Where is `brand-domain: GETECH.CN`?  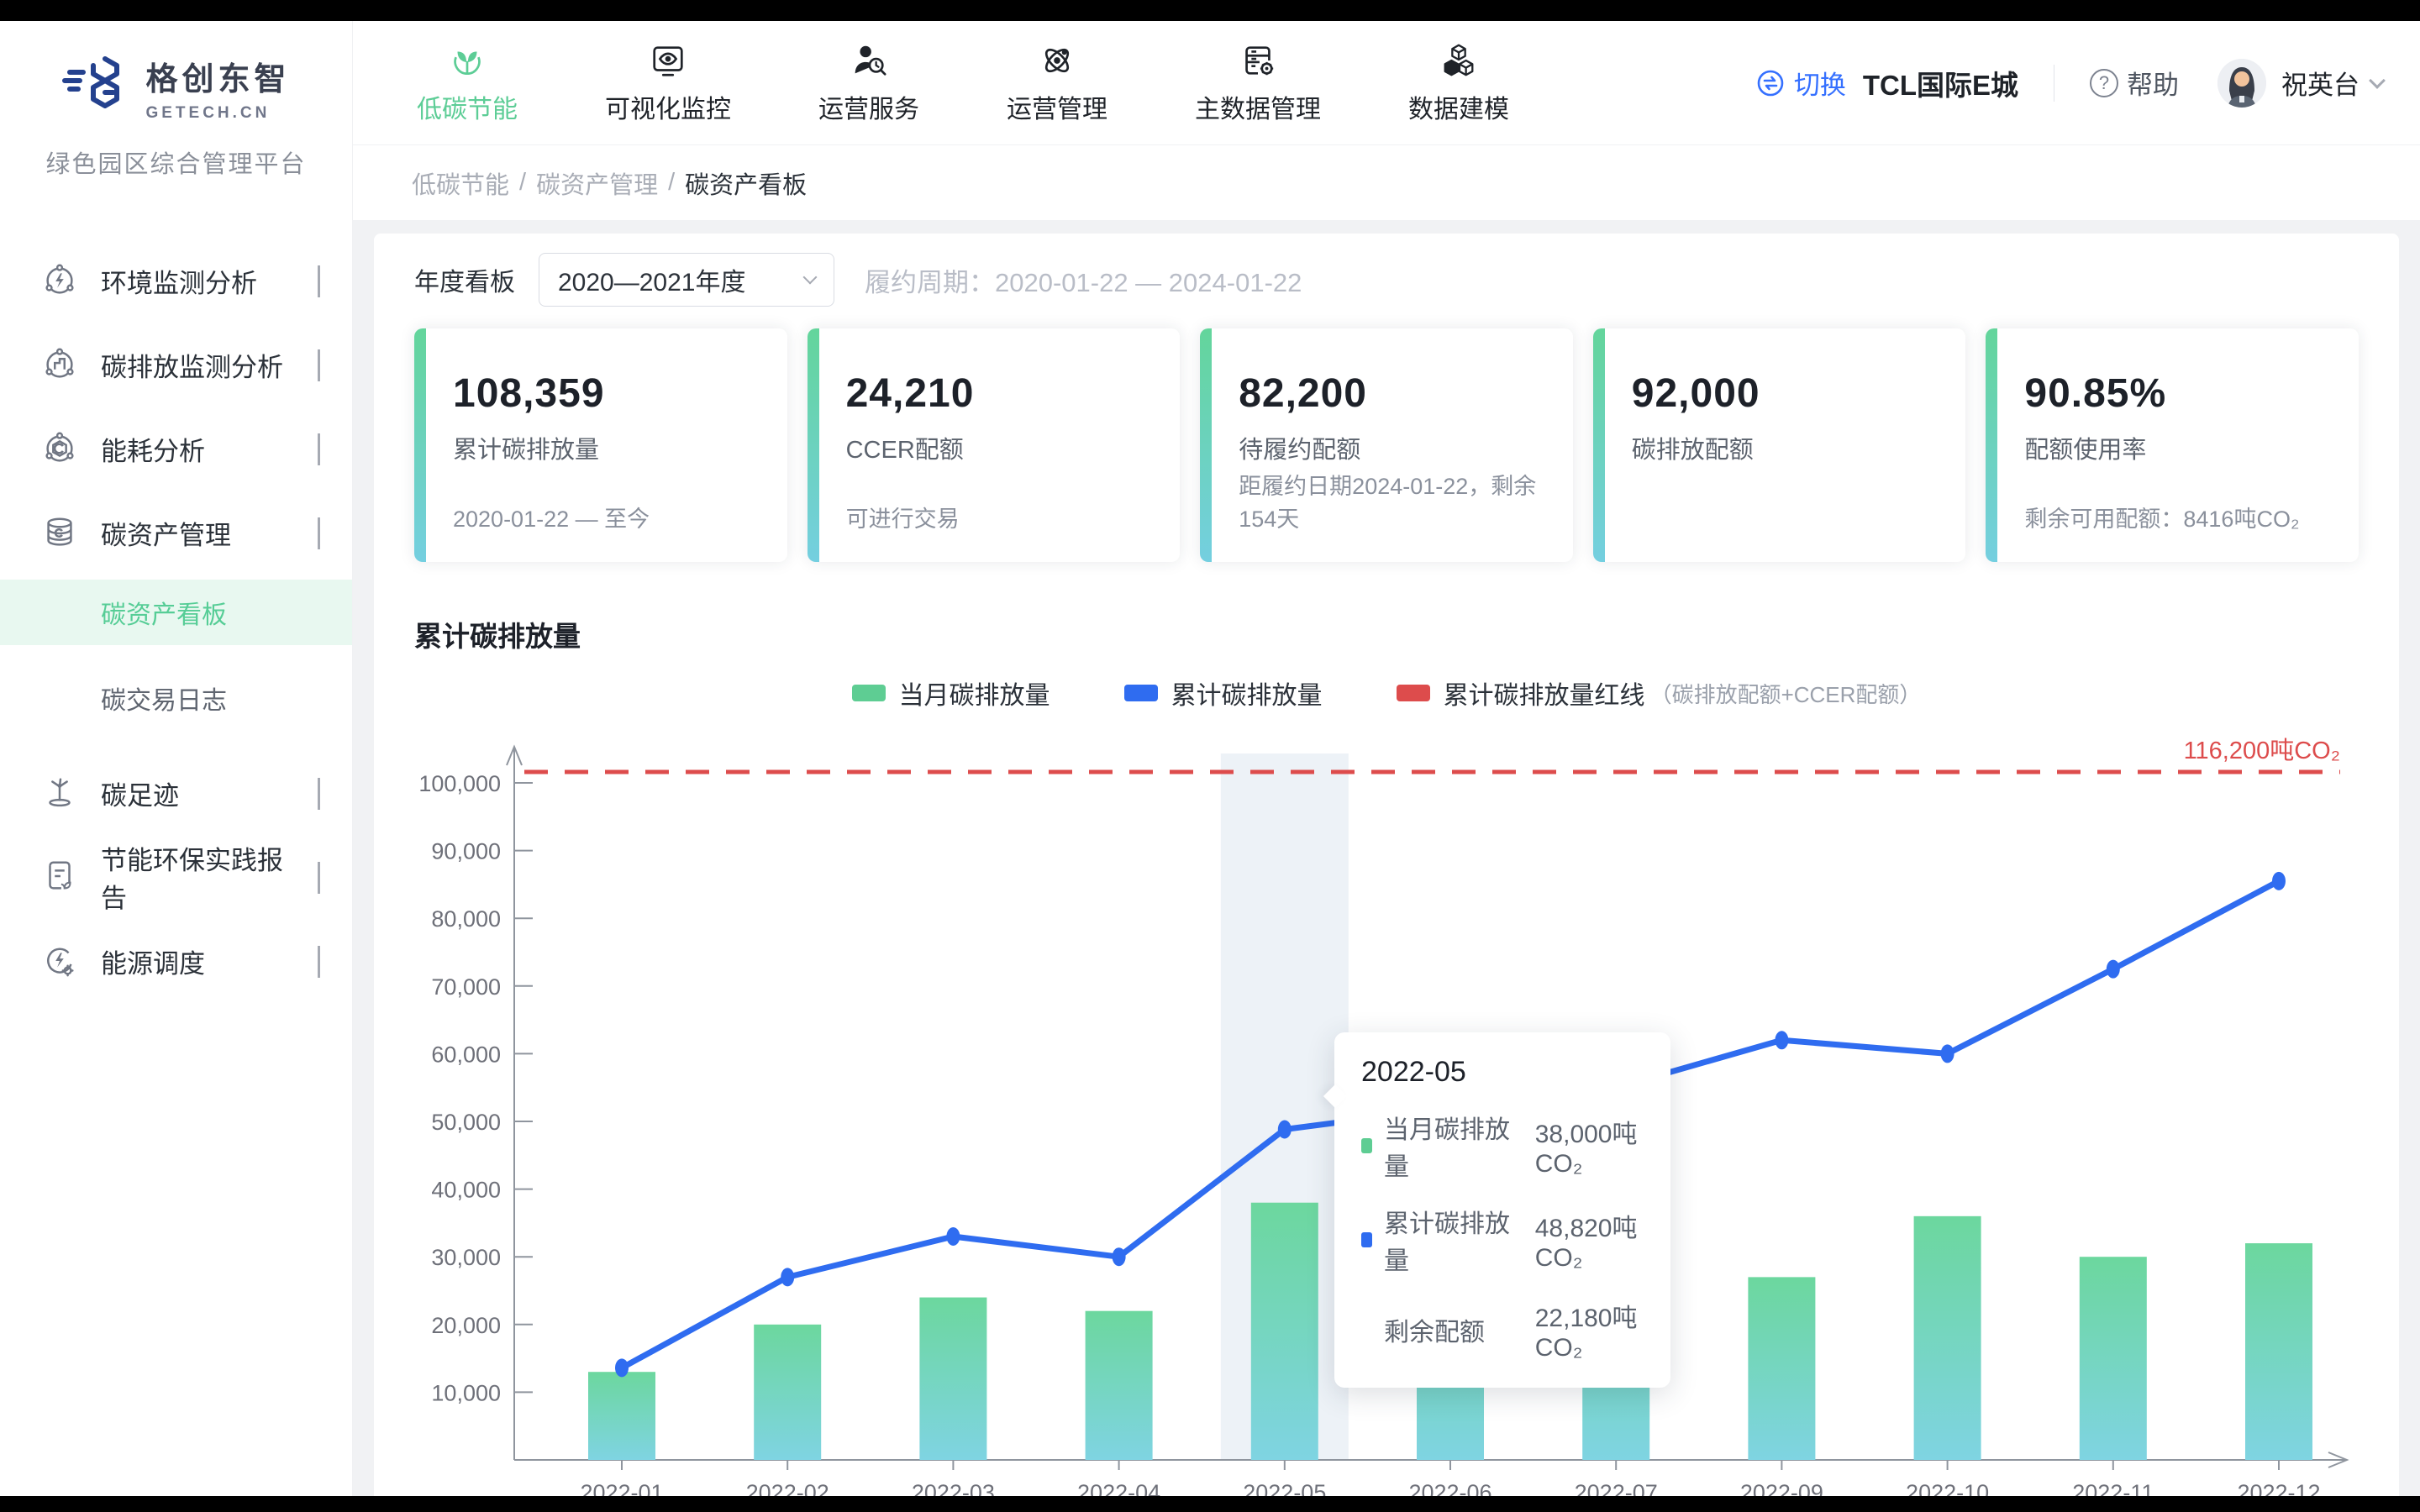 brand-domain: GETECH.CN is located at coordinates (208, 113).